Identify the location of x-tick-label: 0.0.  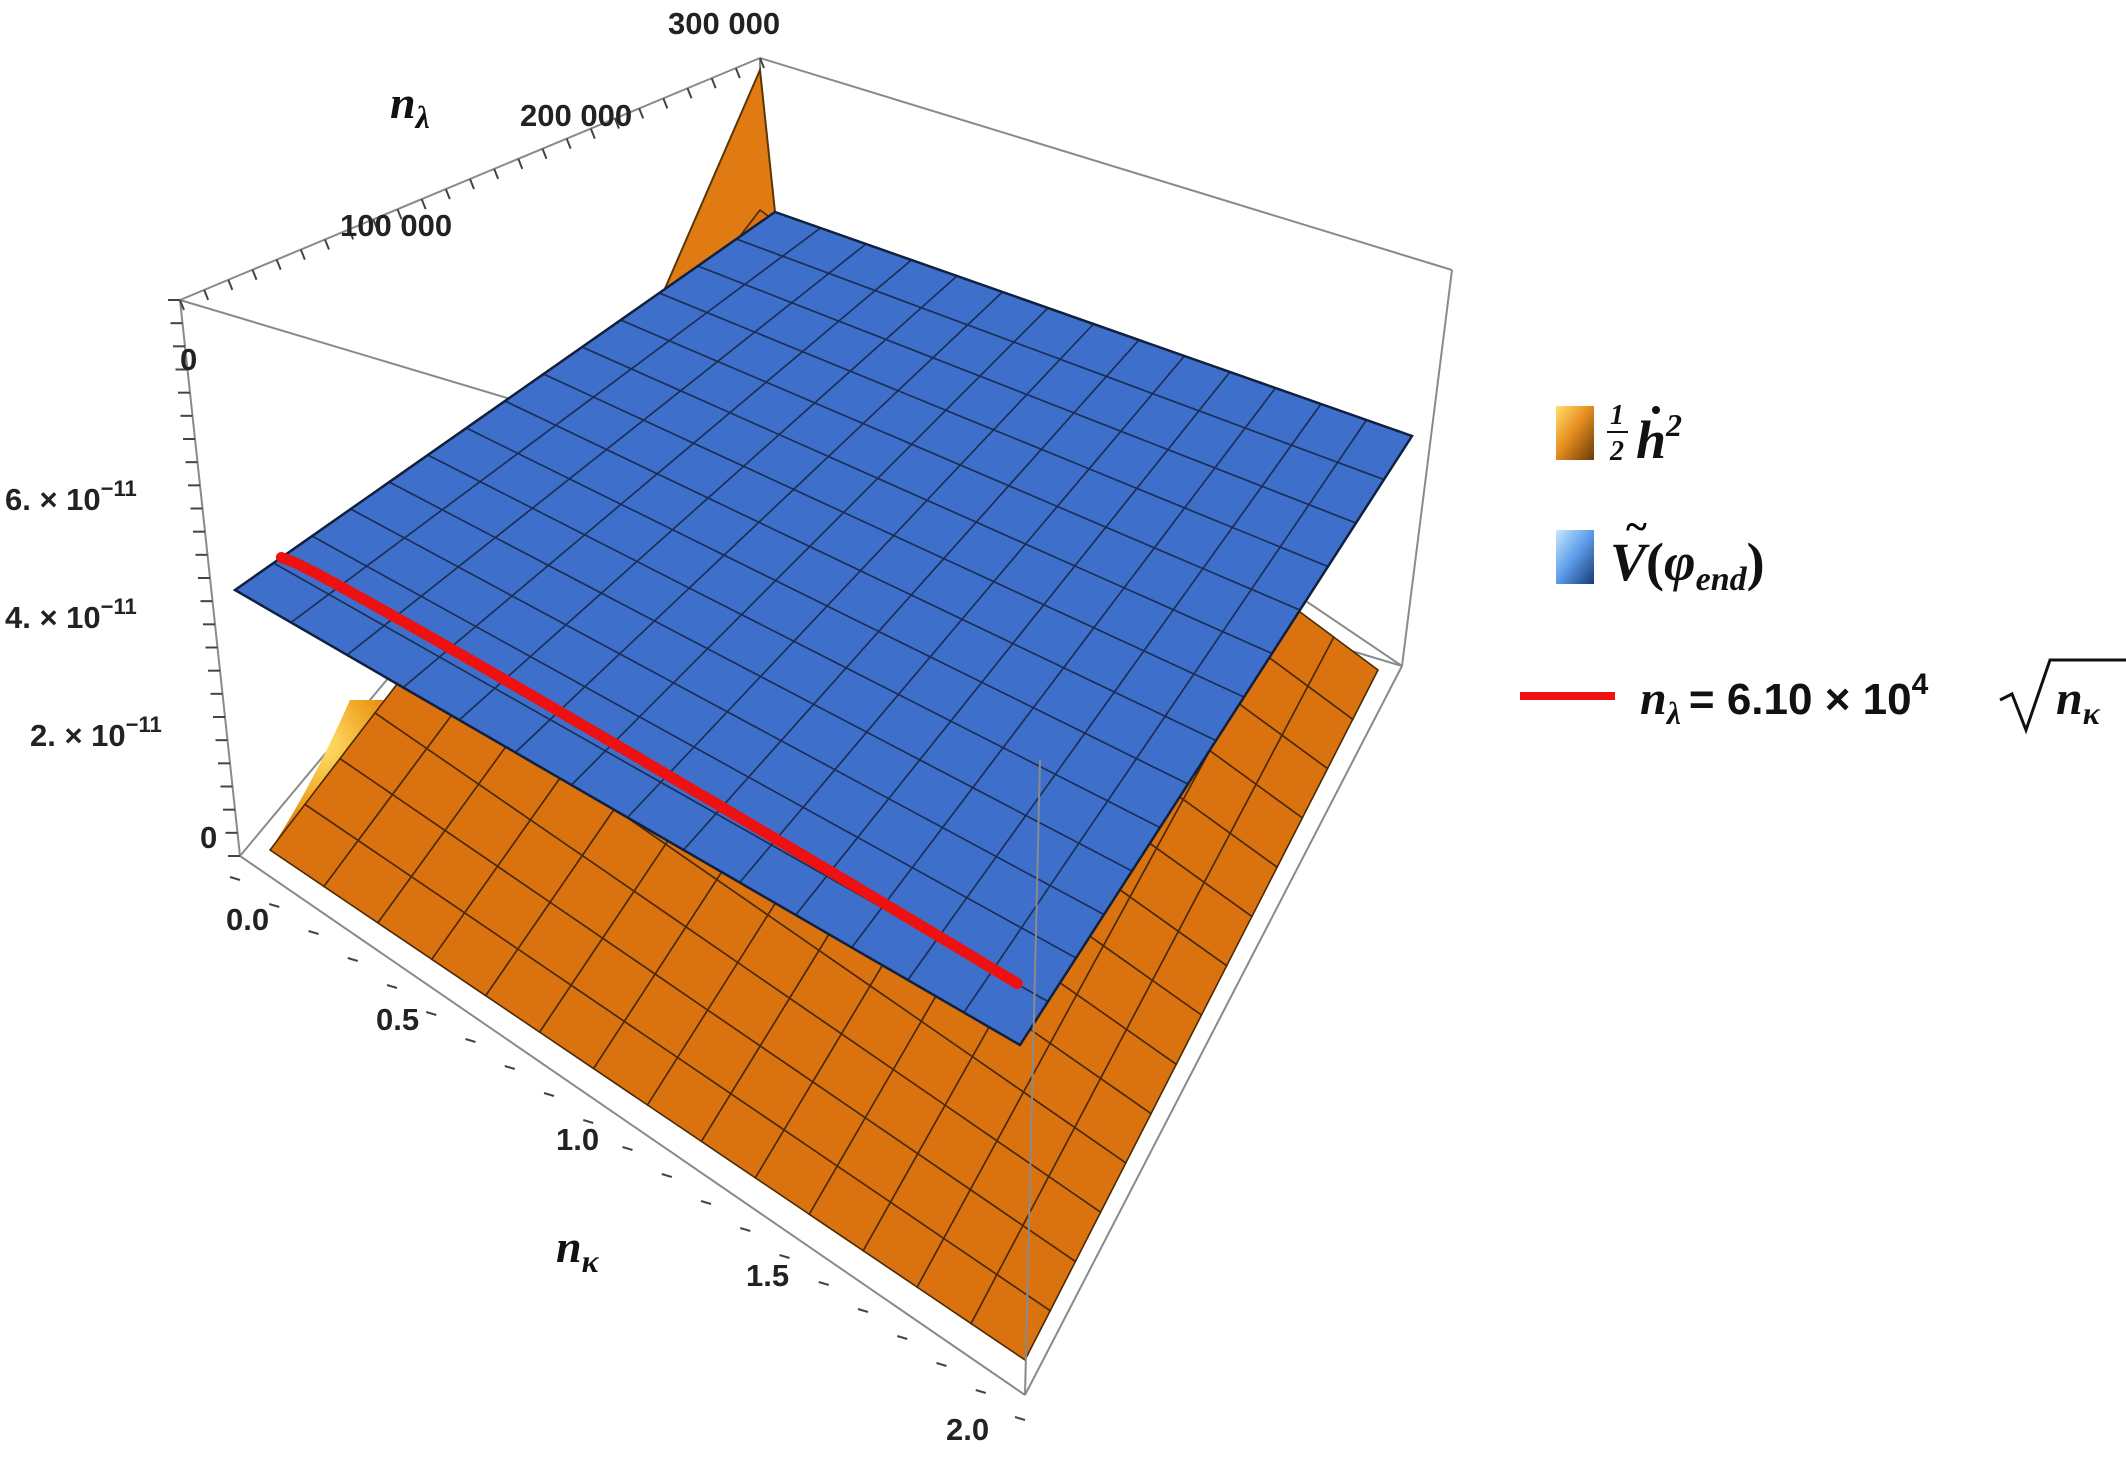
(247, 919).